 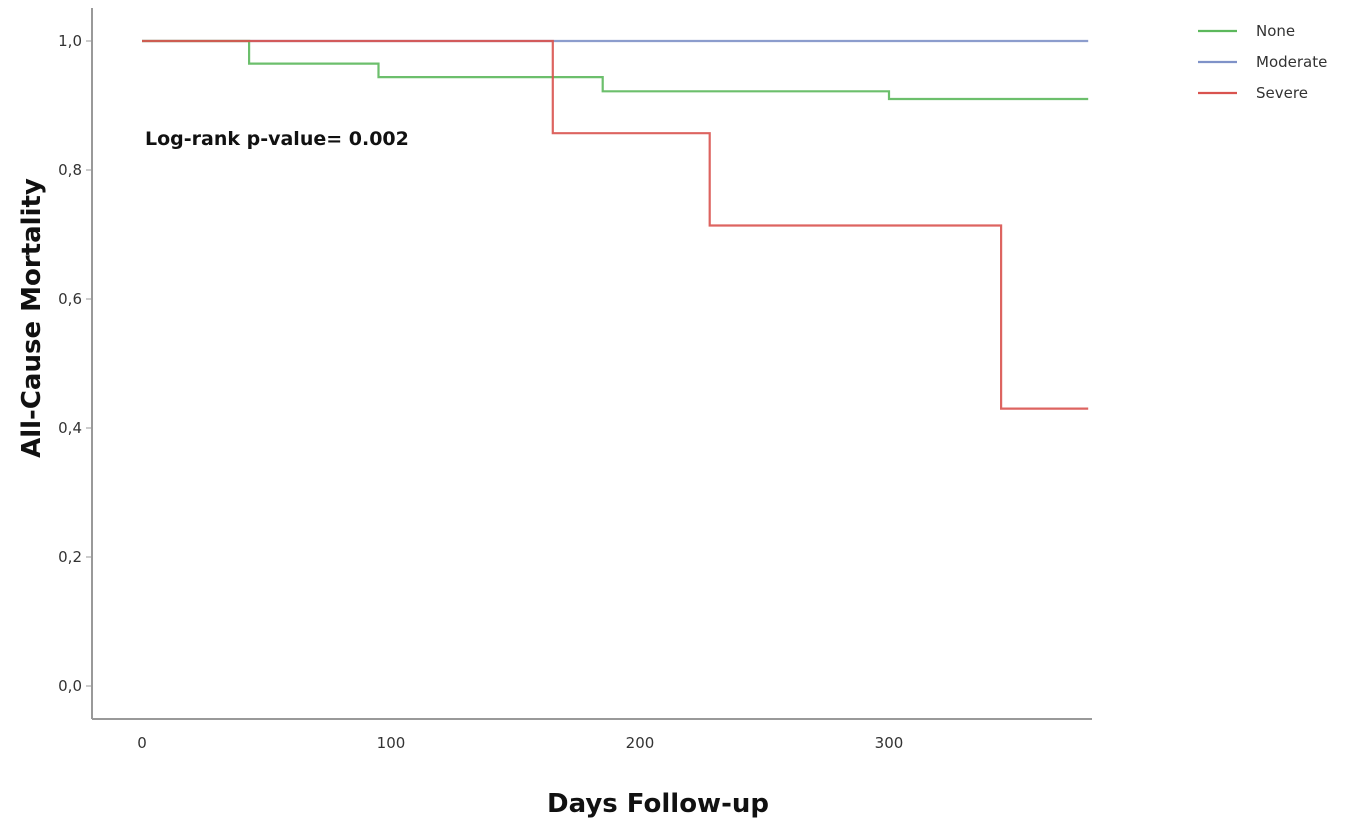 I want to click on y-tick-label: 0,4, so click(x=70, y=428).